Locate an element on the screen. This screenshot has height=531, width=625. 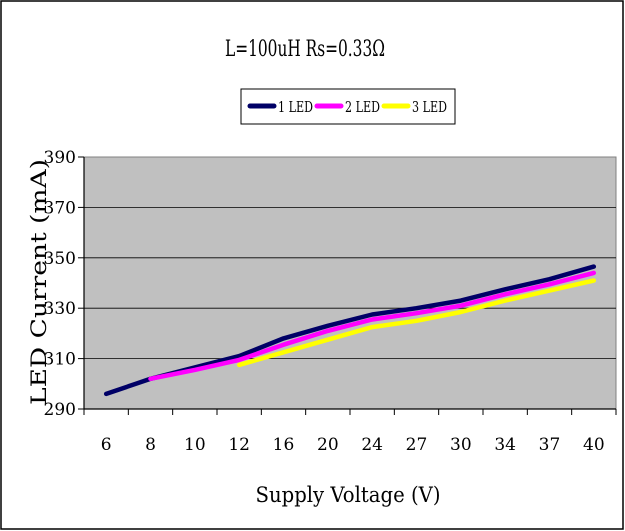
x-tick-label: 8 is located at coordinates (150, 445).